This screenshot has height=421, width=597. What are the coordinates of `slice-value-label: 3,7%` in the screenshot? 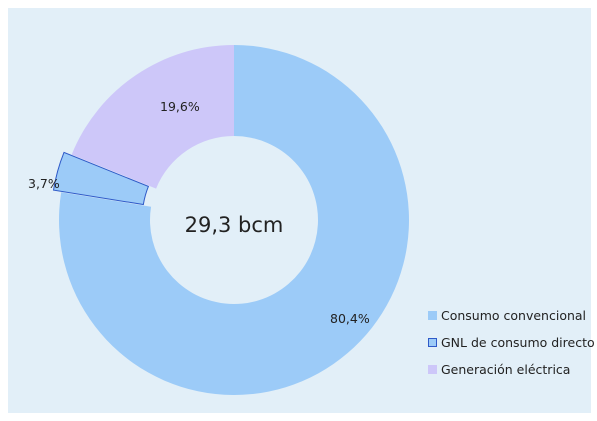 It's located at (44, 183).